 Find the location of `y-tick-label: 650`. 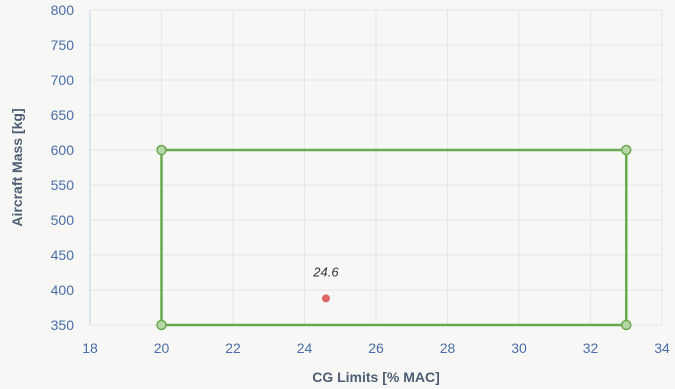

y-tick-label: 650 is located at coordinates (63, 115).